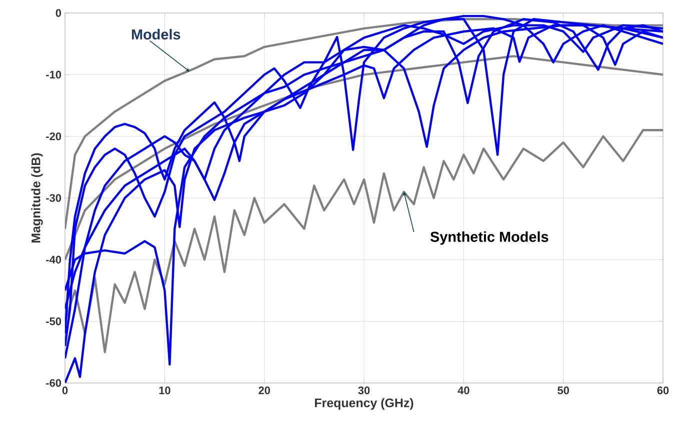  I want to click on y-tick-label: -30, so click(54, 198).